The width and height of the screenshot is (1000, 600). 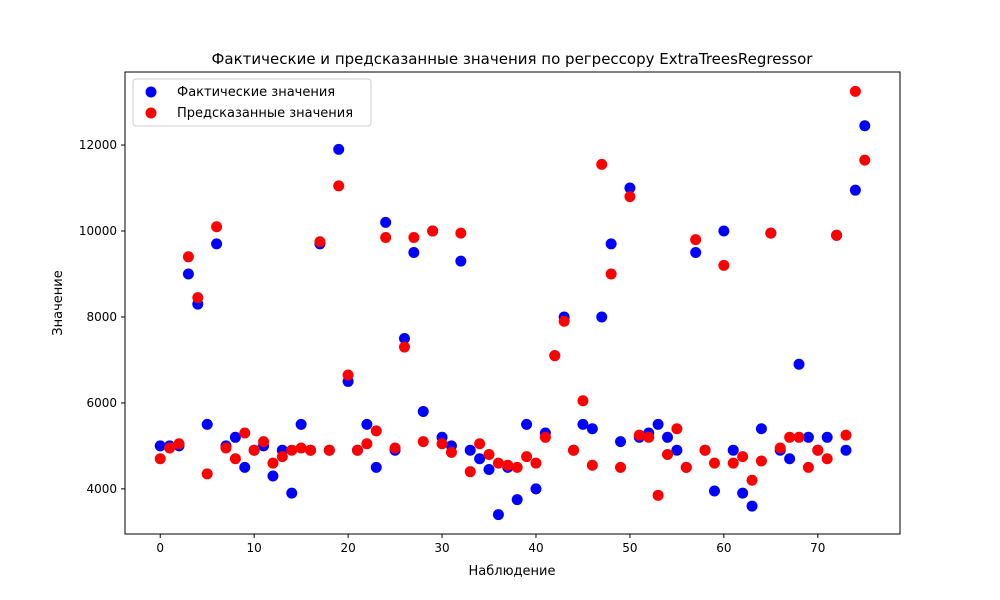 I want to click on x-tick-label: 70, so click(x=817, y=548).